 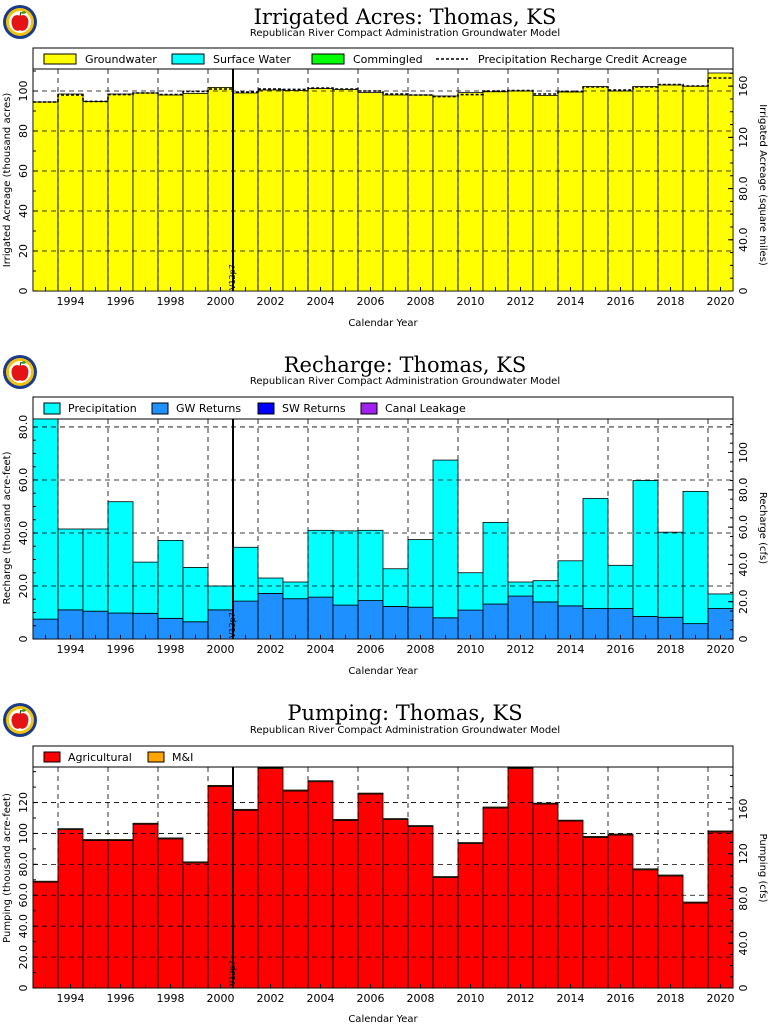 I want to click on bar-m-i-2020, so click(x=720, y=831).